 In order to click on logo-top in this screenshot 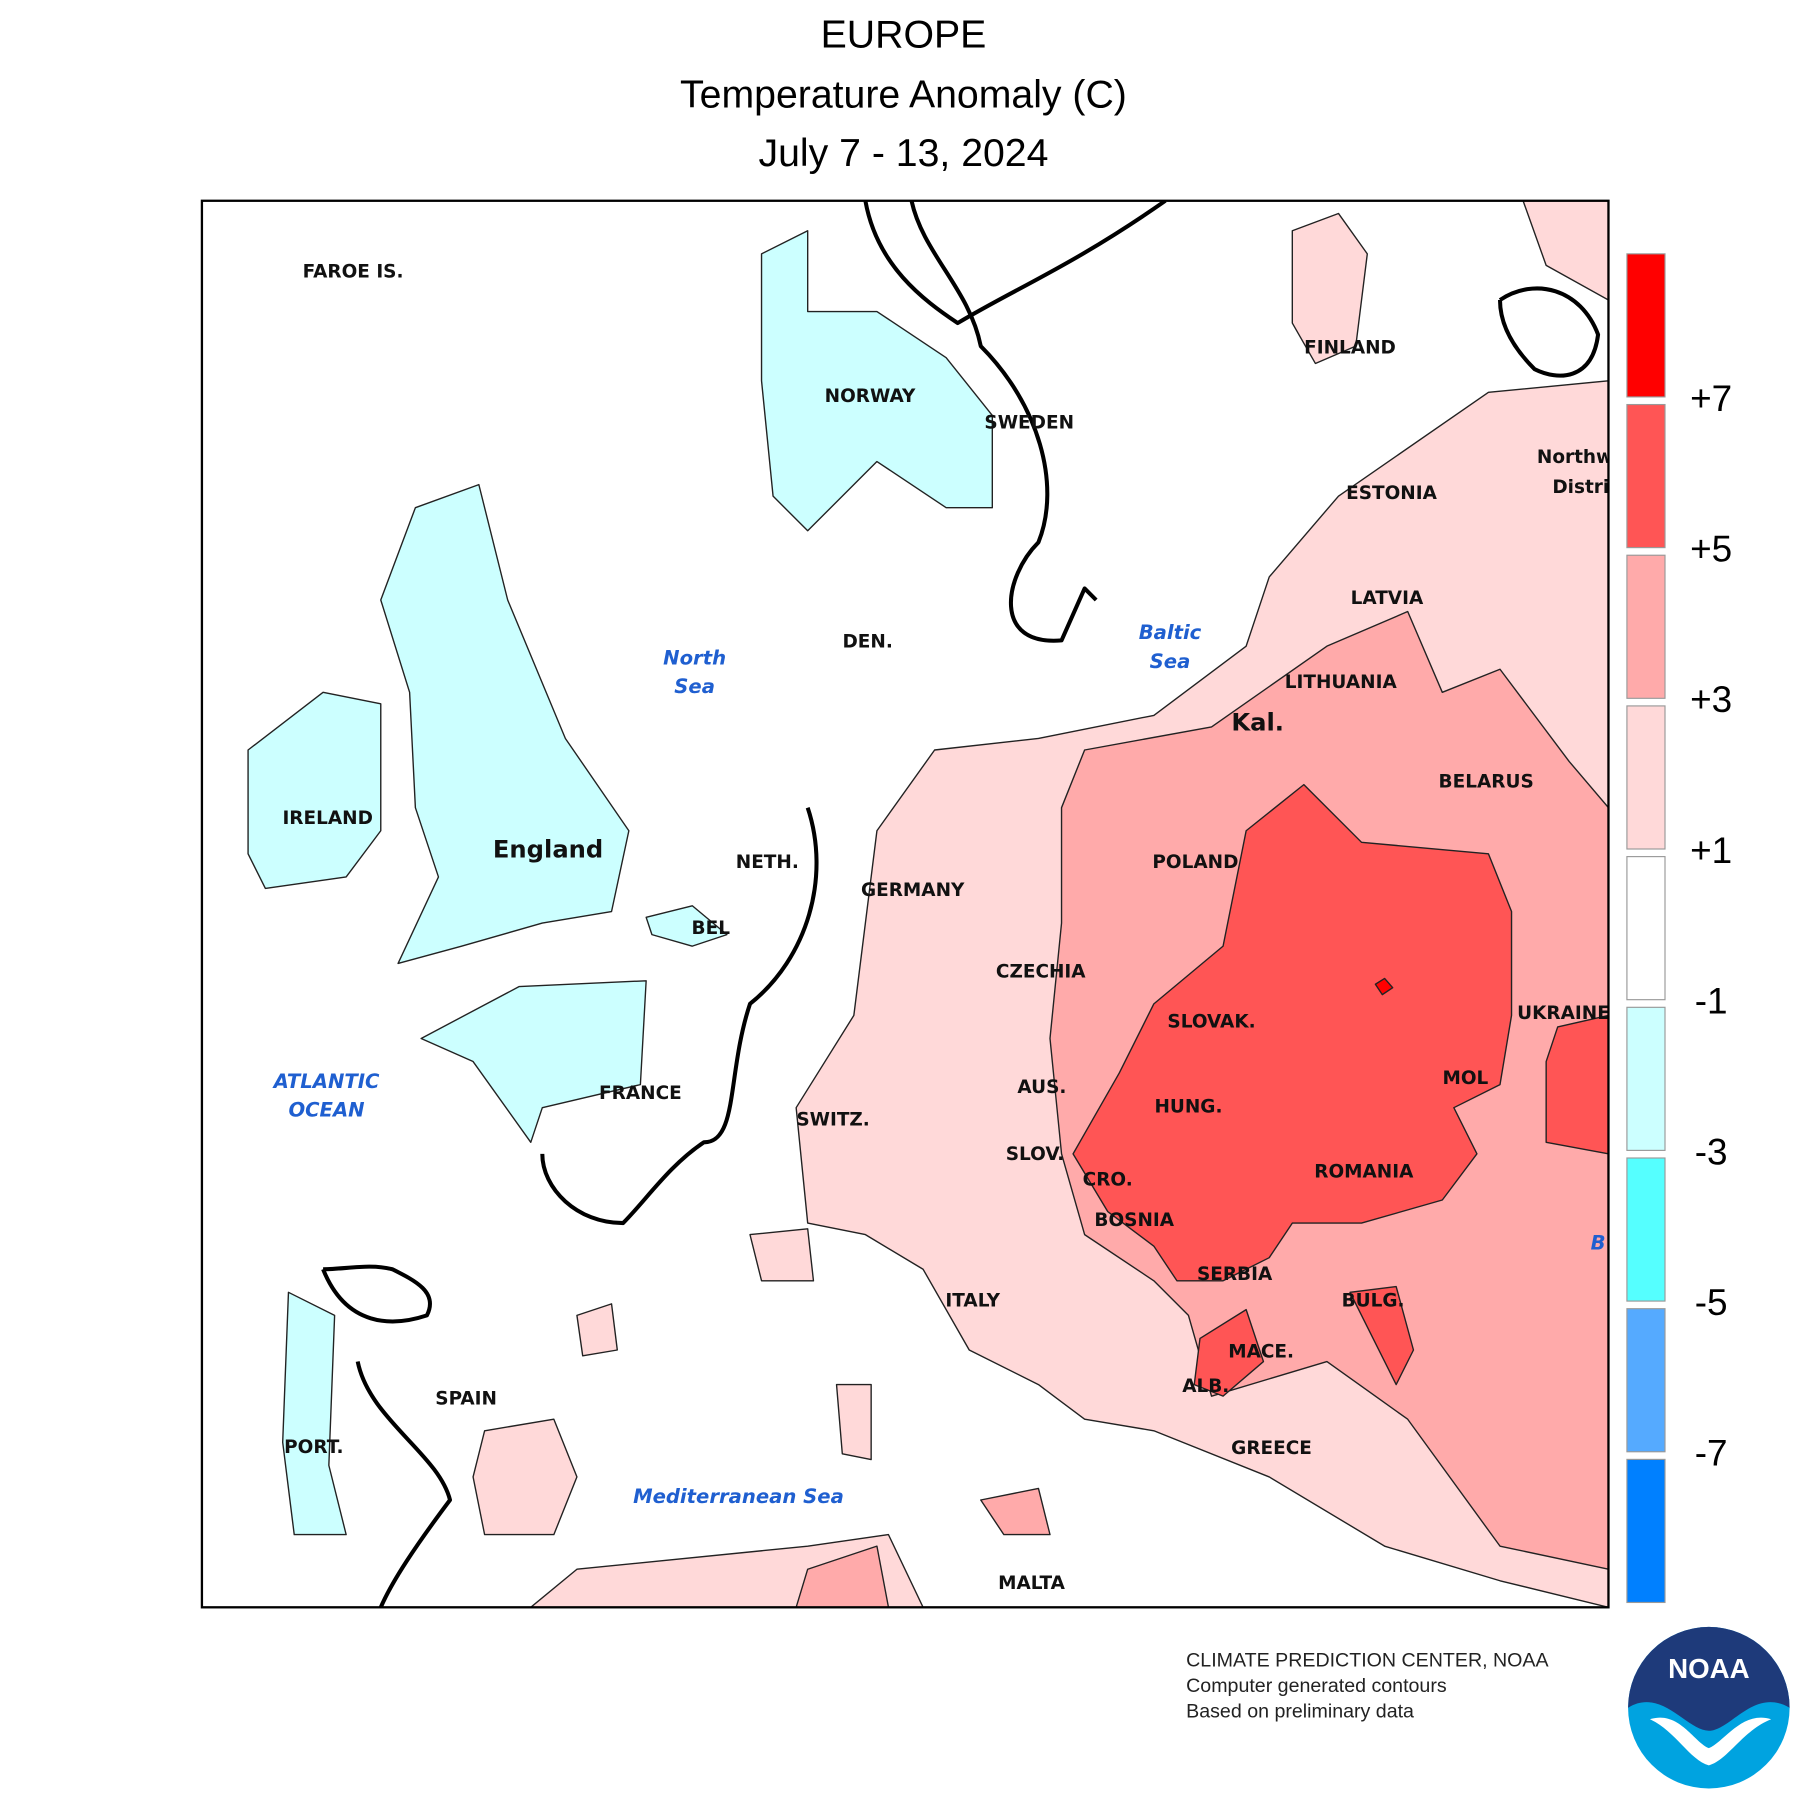, I will do `click(1709, 1678)`.